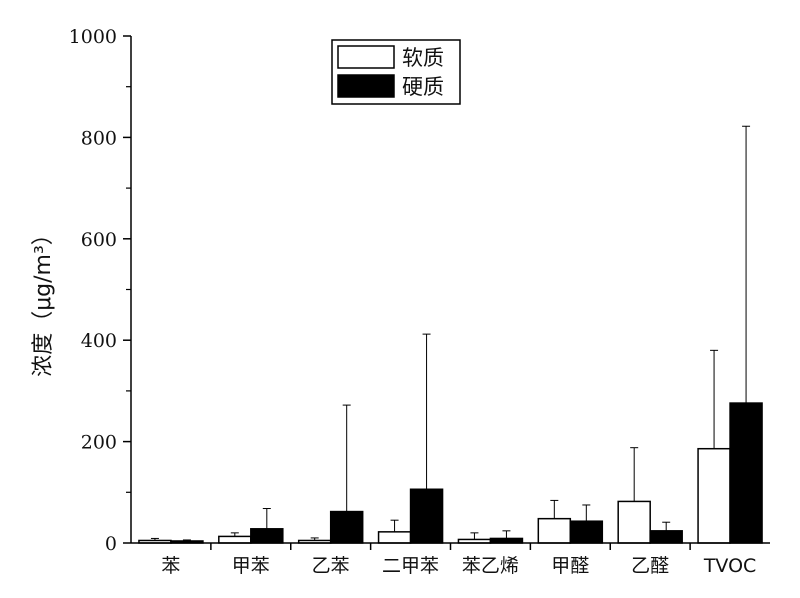 The height and width of the screenshot is (598, 800). What do you see at coordinates (730, 566) in the screenshot?
I see `x-tick-label: TVOC` at bounding box center [730, 566].